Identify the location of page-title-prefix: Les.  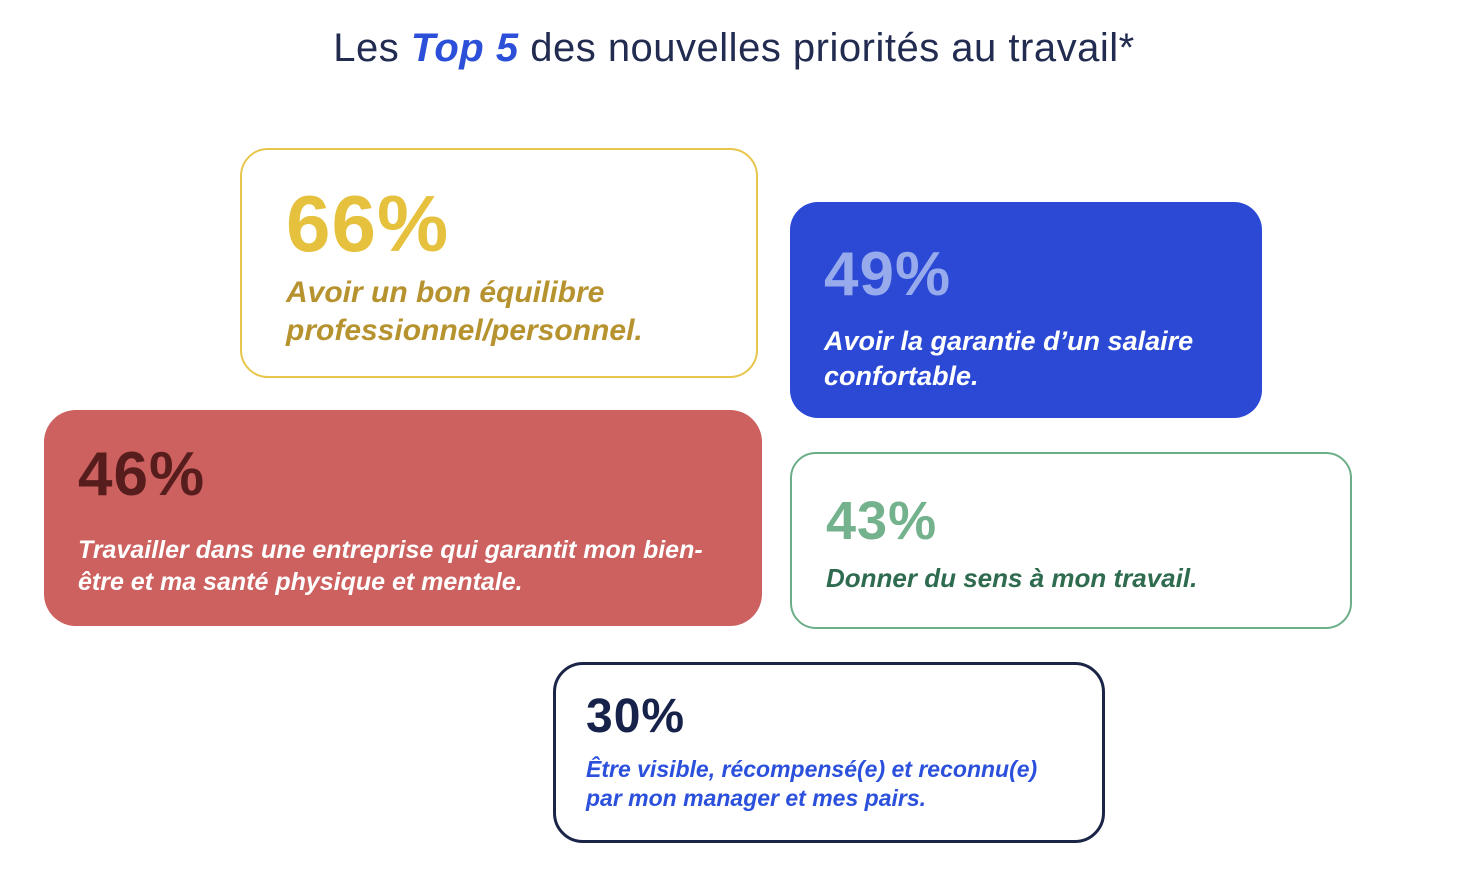
(372, 48).